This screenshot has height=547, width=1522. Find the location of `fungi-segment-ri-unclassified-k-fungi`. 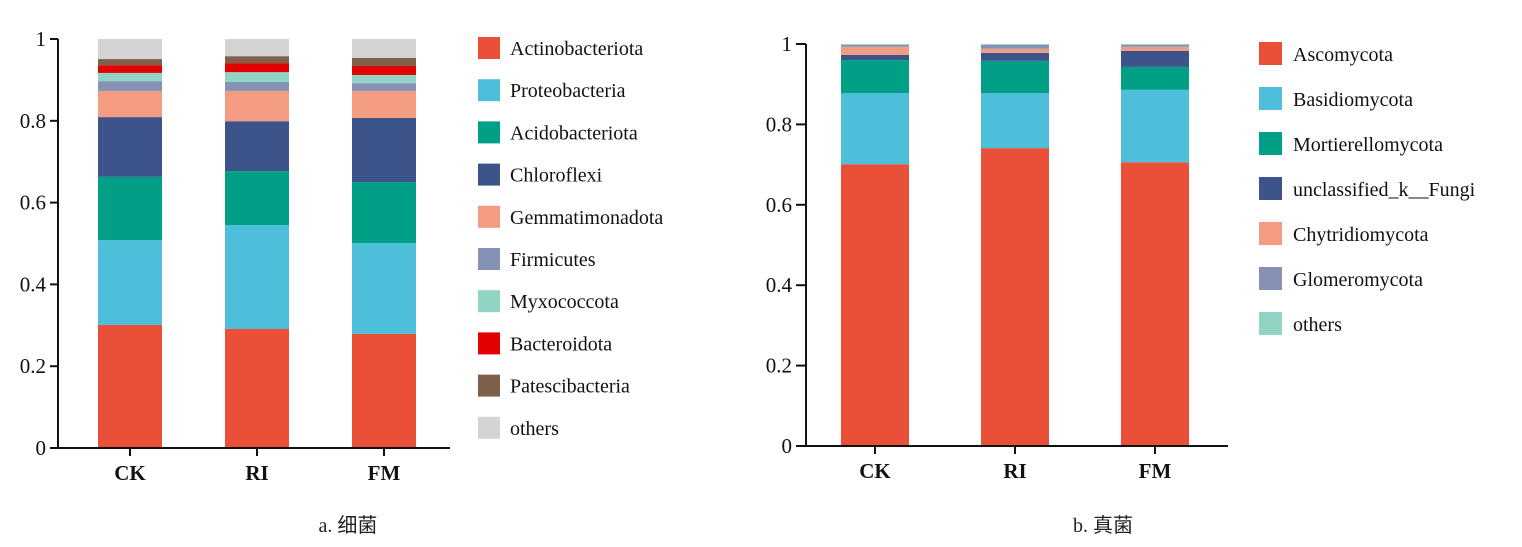

fungi-segment-ri-unclassified-k-fungi is located at coordinates (1015, 56).